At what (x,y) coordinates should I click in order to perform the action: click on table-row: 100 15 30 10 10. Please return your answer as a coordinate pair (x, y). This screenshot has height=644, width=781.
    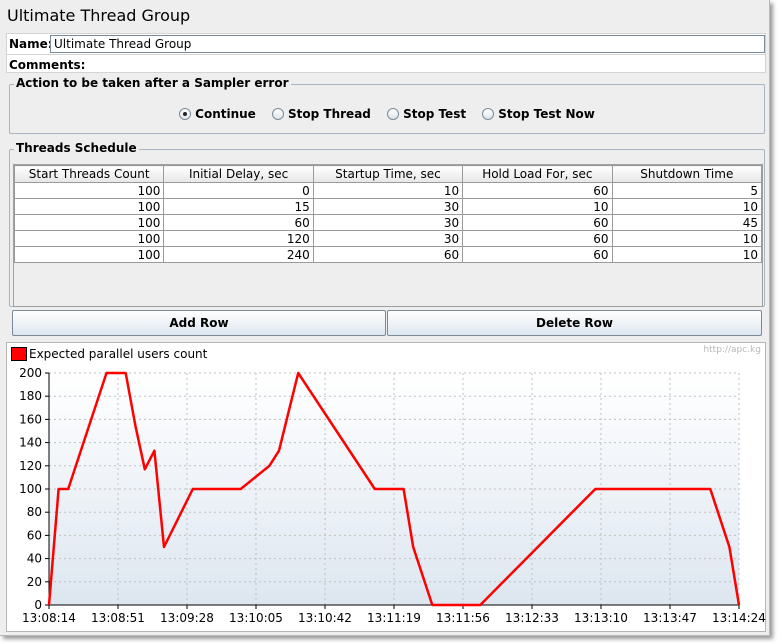
    Looking at the image, I should click on (388, 206).